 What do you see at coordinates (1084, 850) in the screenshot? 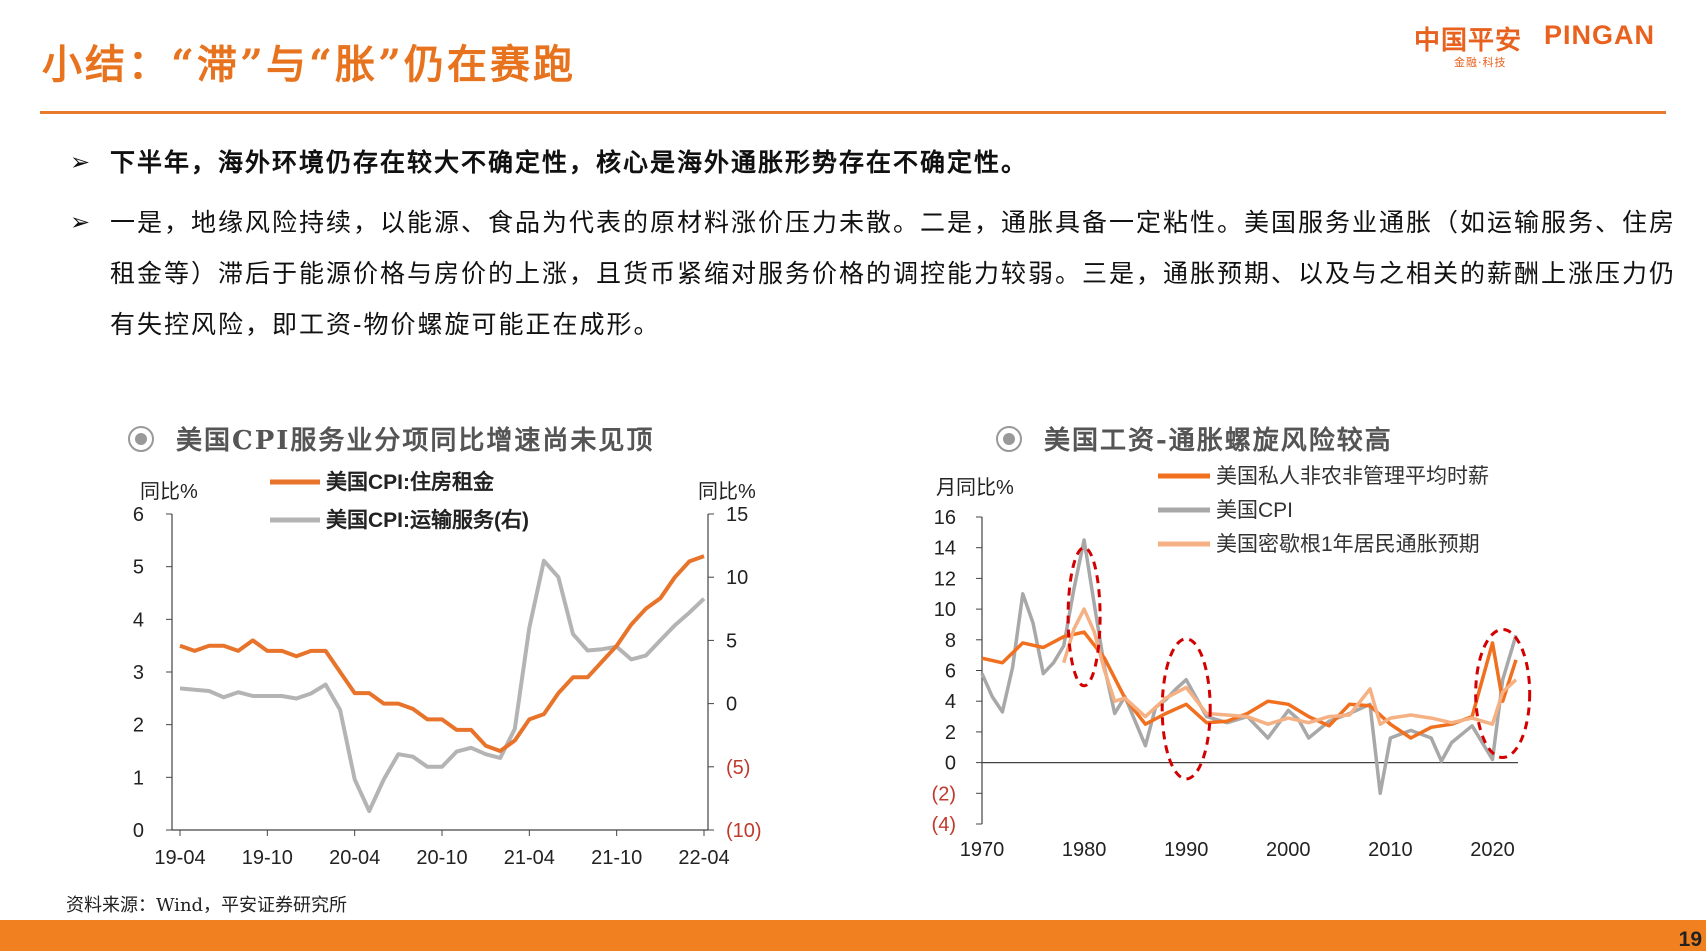
I see `x-tick-label: 1980` at bounding box center [1084, 850].